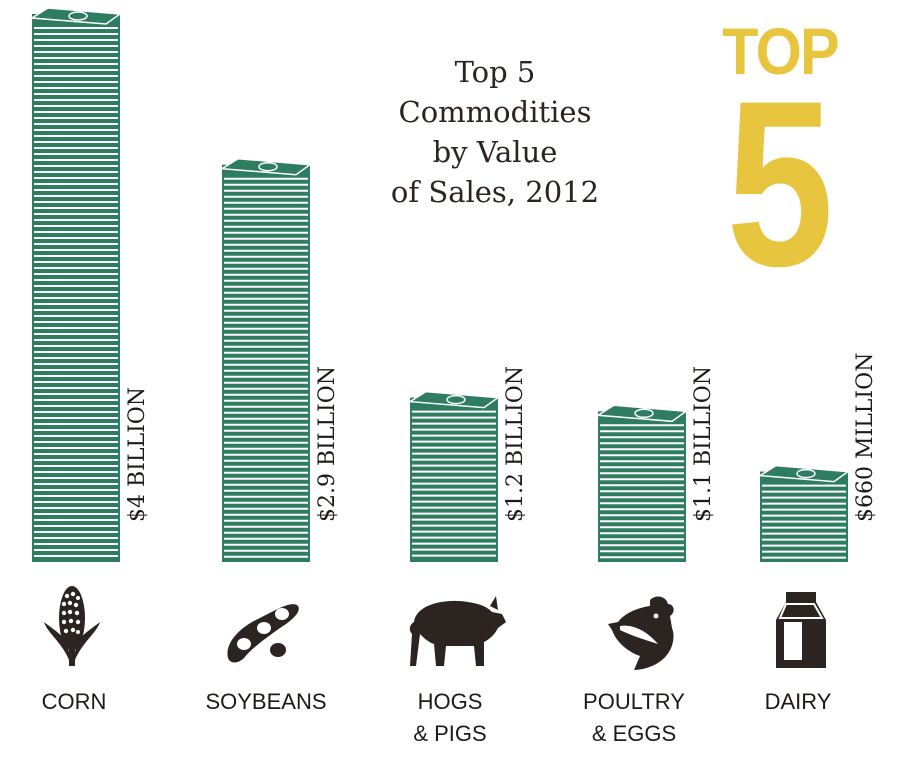 The height and width of the screenshot is (758, 924). I want to click on value-label-4: $1.1 BILLION, so click(703, 444).